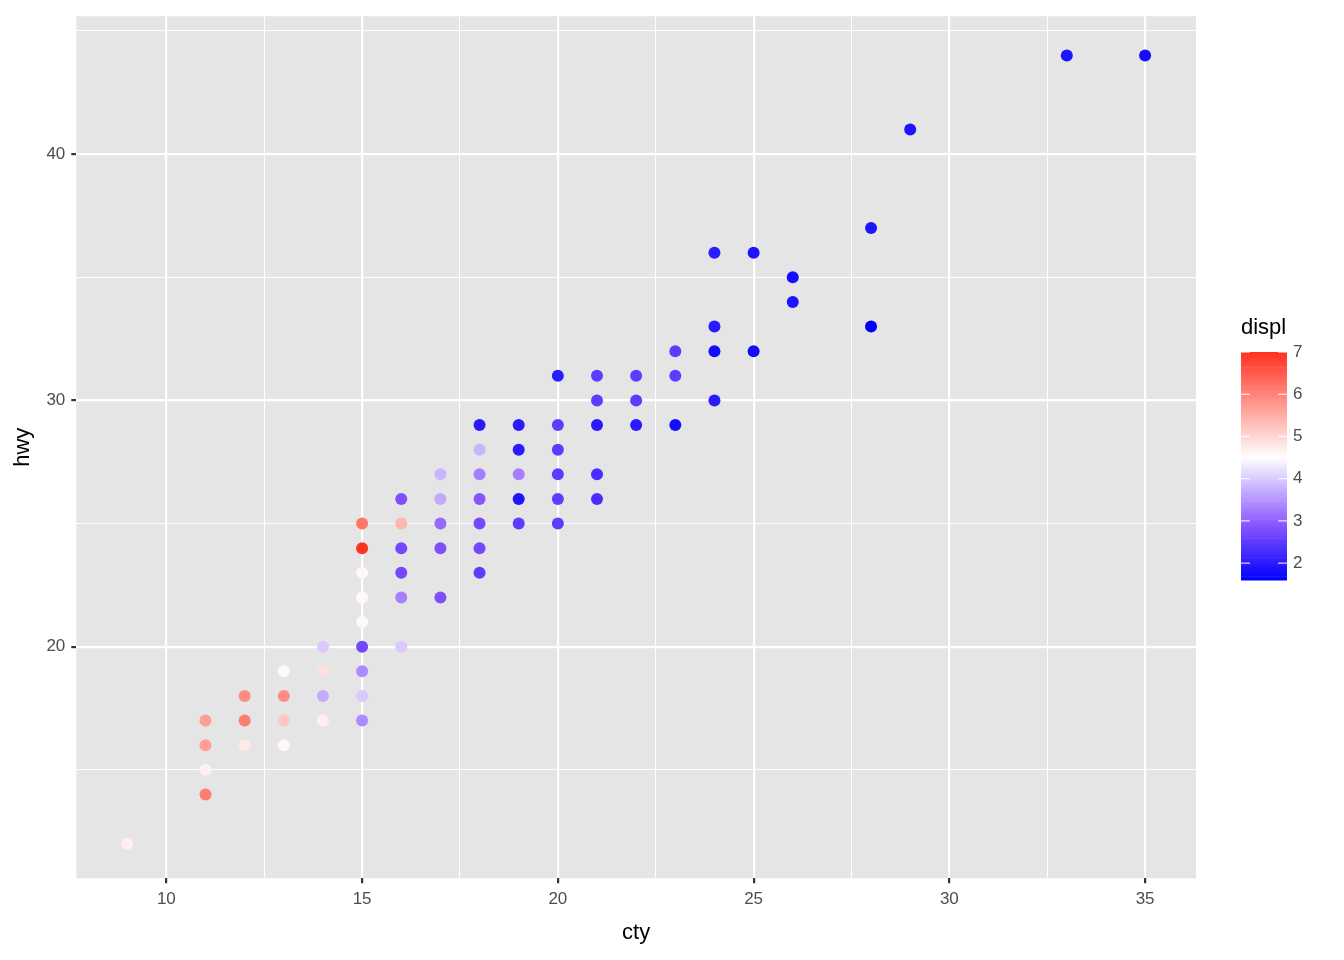 Image resolution: width=1344 pixels, height=960 pixels. Describe the element at coordinates (1298, 351) in the screenshot. I see `color-bar-label: 7` at that location.